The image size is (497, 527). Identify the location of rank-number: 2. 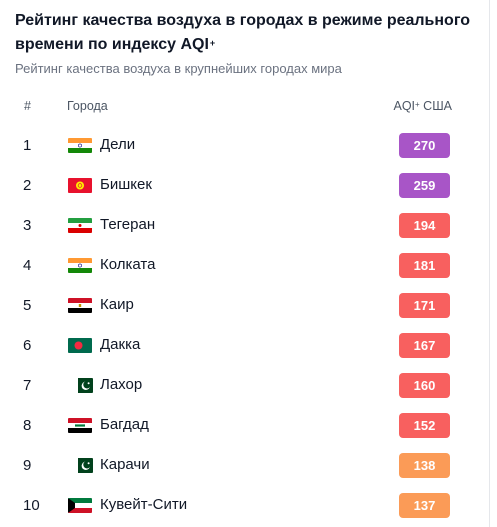
(27, 185).